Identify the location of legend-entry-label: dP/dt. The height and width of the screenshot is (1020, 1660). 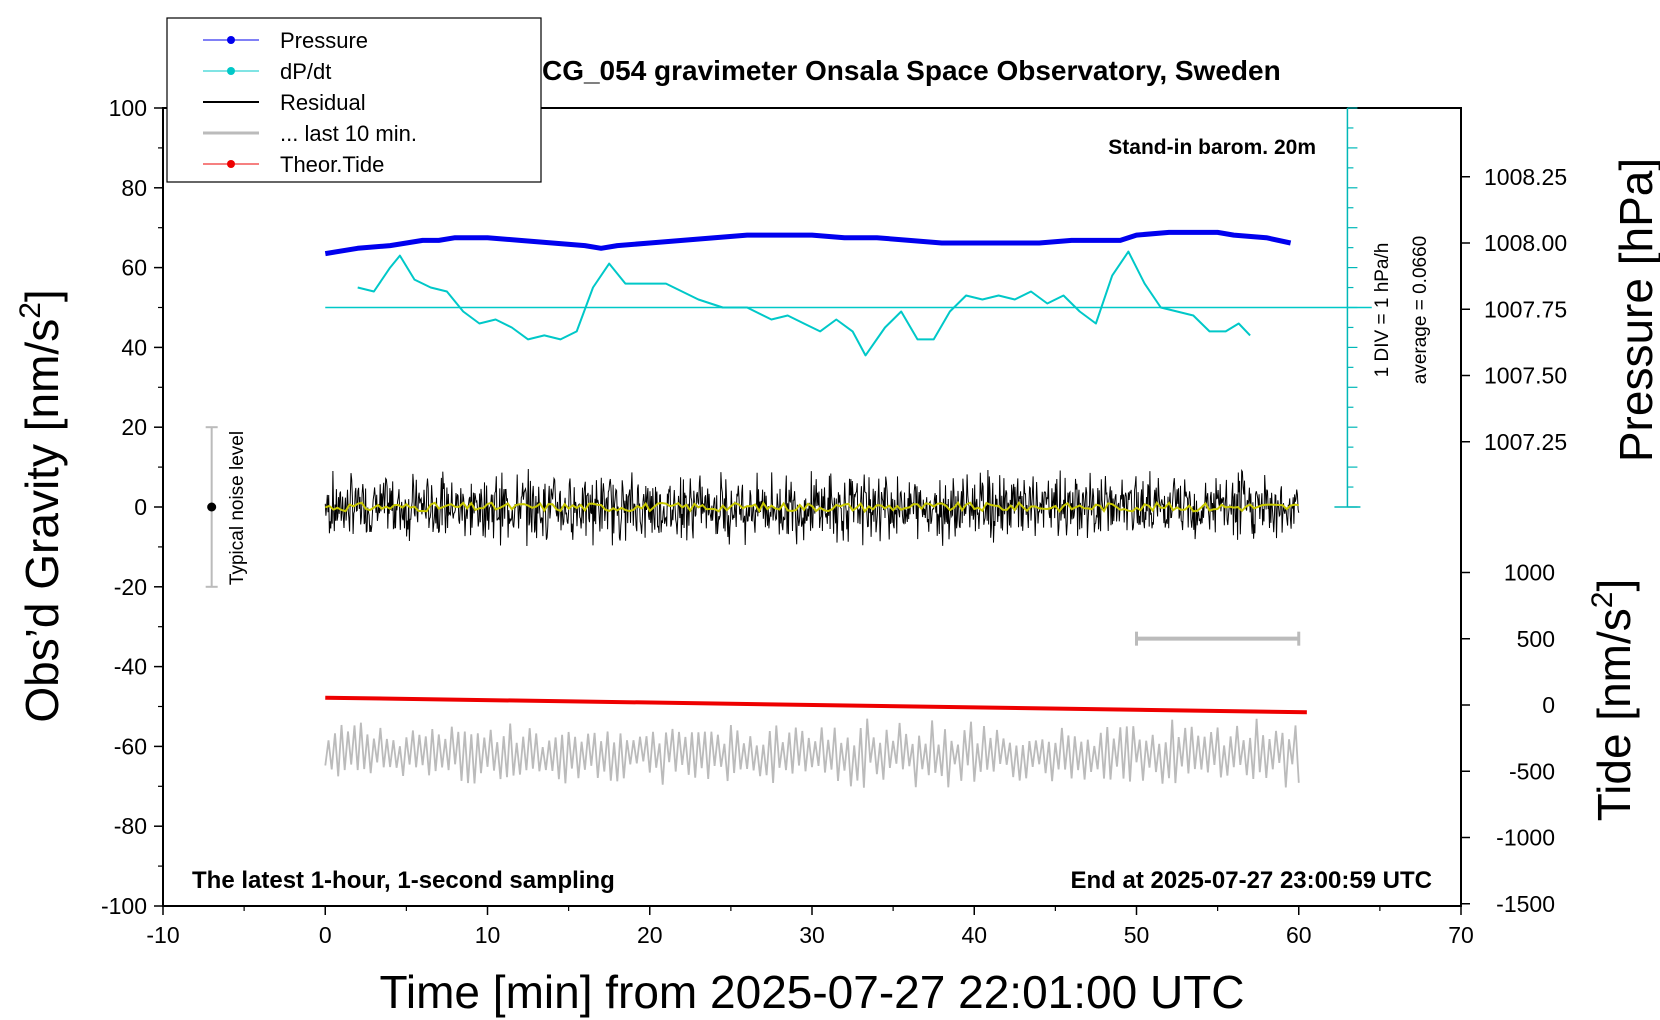
(305, 71).